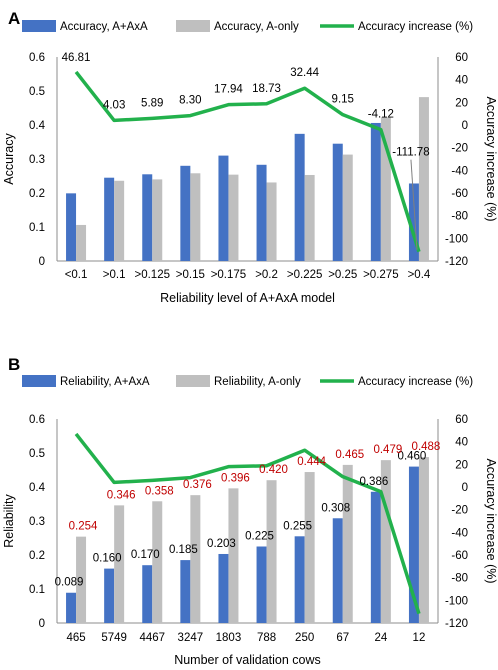 Image resolution: width=498 pixels, height=670 pixels. Describe the element at coordinates (235, 478) in the screenshot. I see `bar-data-label-a-only: 0.396` at that location.